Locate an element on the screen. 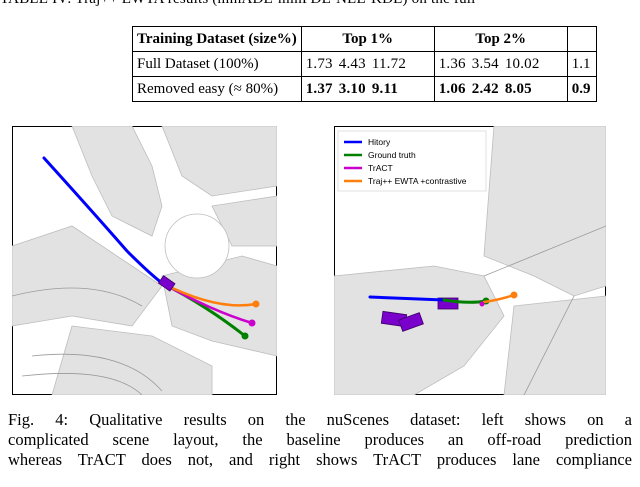  extra-cell: 0.9 is located at coordinates (581, 89).